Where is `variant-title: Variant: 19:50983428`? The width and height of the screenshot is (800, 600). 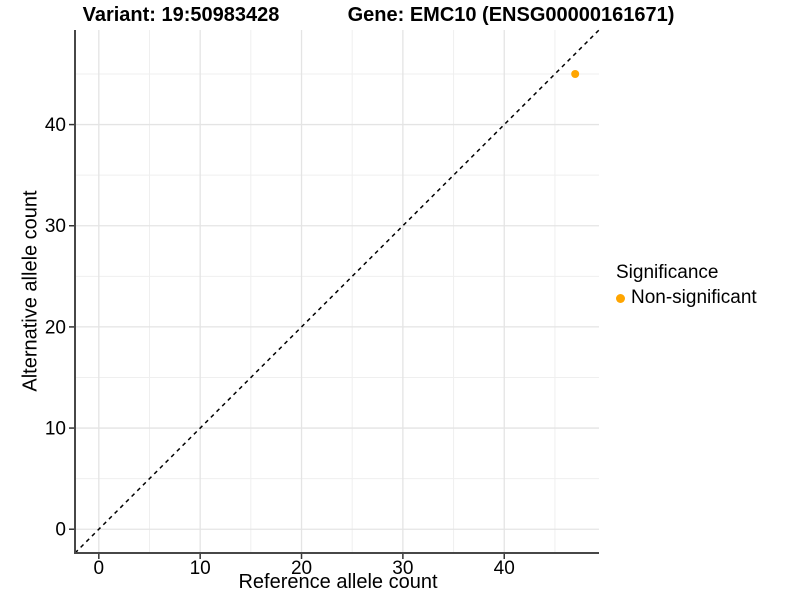 variant-title: Variant: 19:50983428 is located at coordinates (181, 15).